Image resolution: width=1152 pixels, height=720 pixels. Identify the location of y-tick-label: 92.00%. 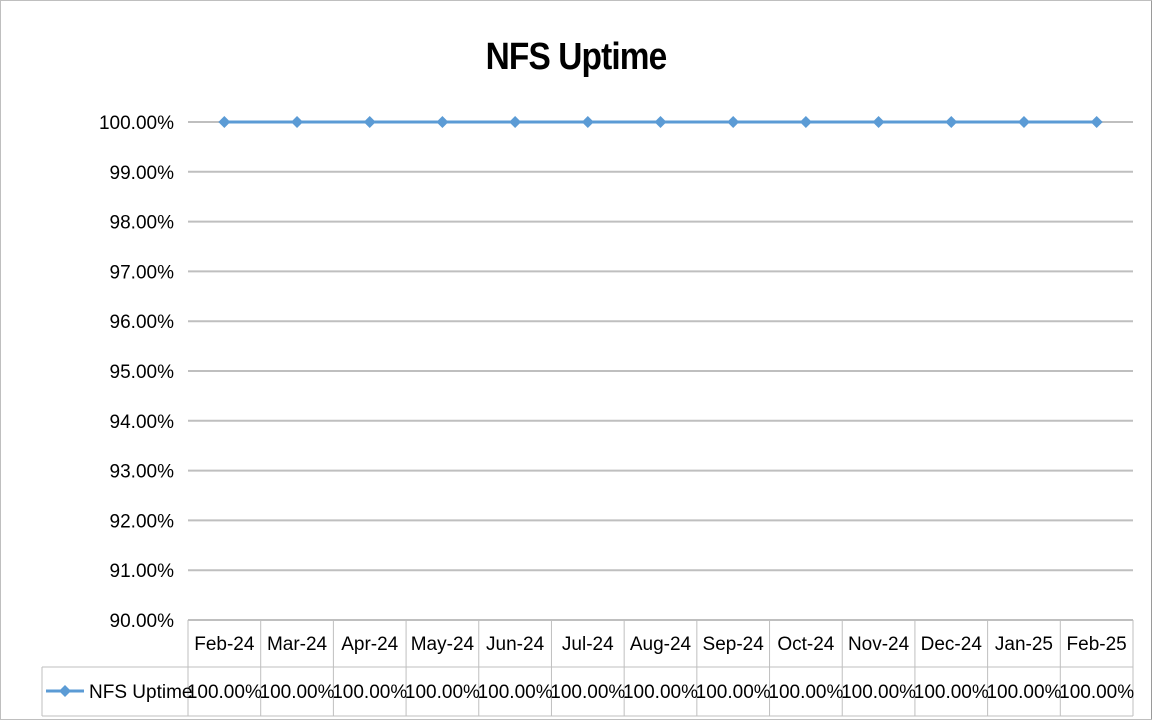
(142, 521).